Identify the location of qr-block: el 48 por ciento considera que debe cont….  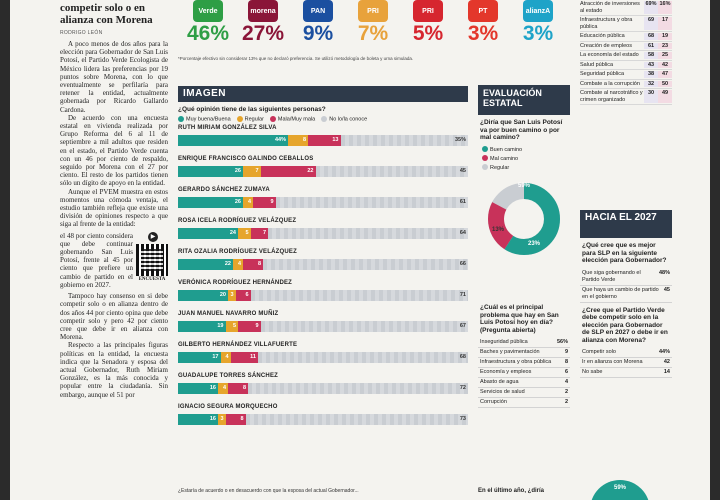
(114, 260).